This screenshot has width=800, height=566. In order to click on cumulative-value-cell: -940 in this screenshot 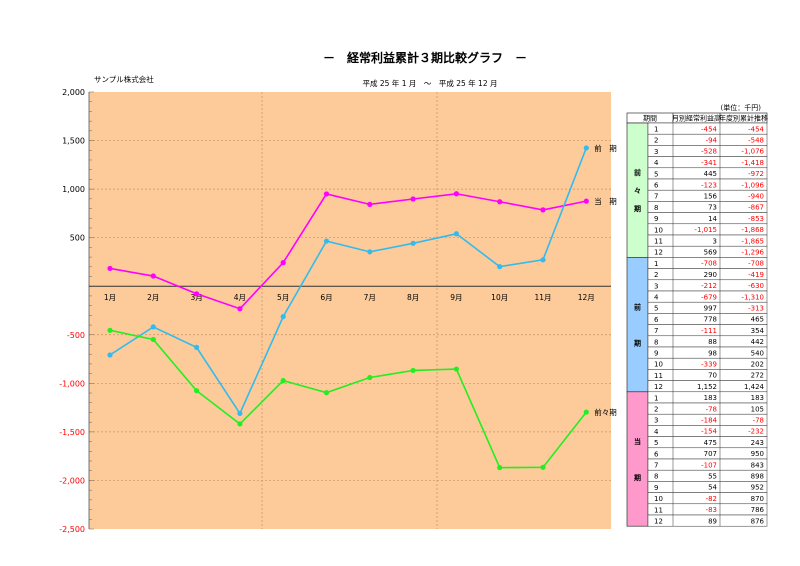, I will do `click(756, 197)`.